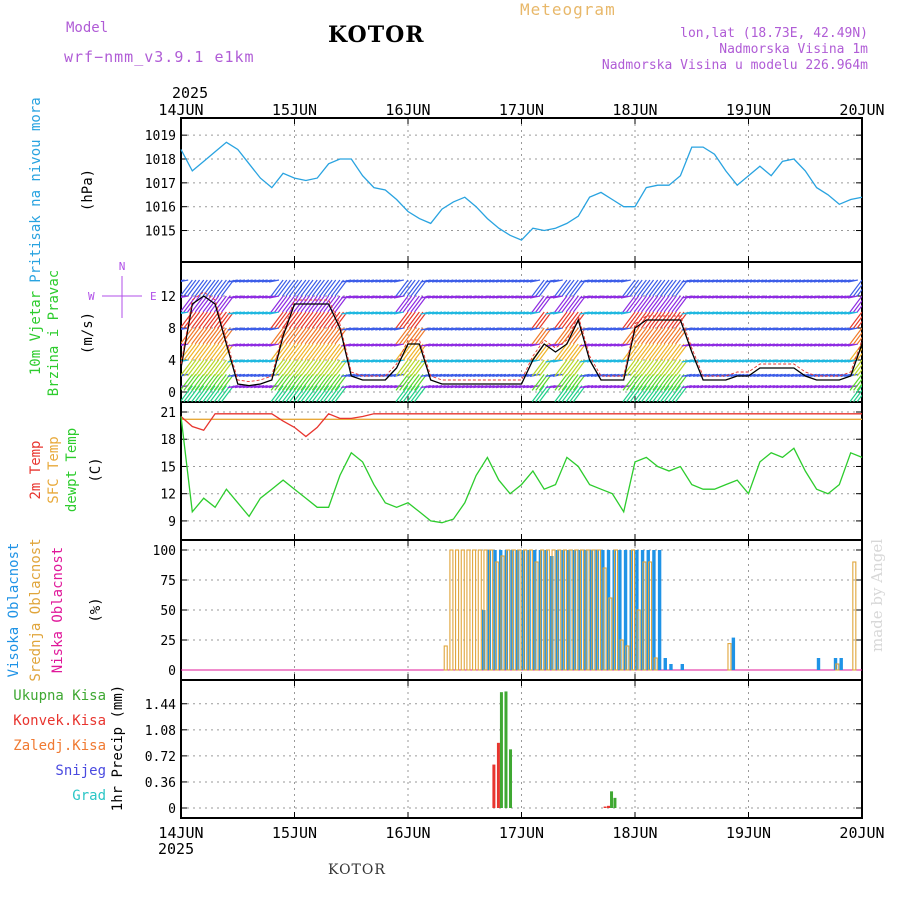 This screenshot has width=900, height=900. Describe the element at coordinates (536, 616) in the screenshot. I see `cloud-mid-bar` at that location.